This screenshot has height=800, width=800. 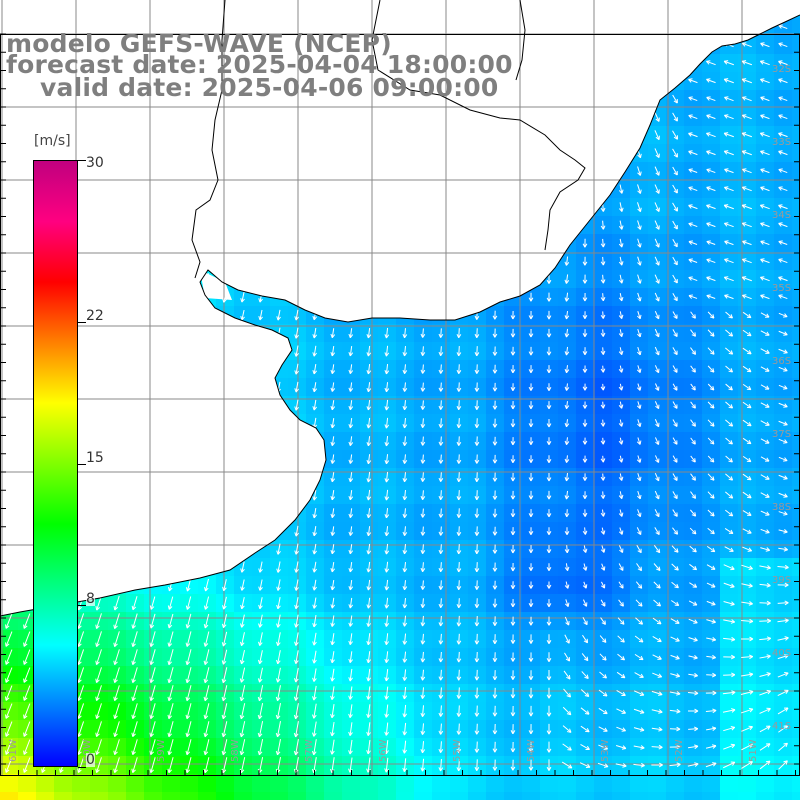 I want to click on lat-label: 40S, so click(x=781, y=653).